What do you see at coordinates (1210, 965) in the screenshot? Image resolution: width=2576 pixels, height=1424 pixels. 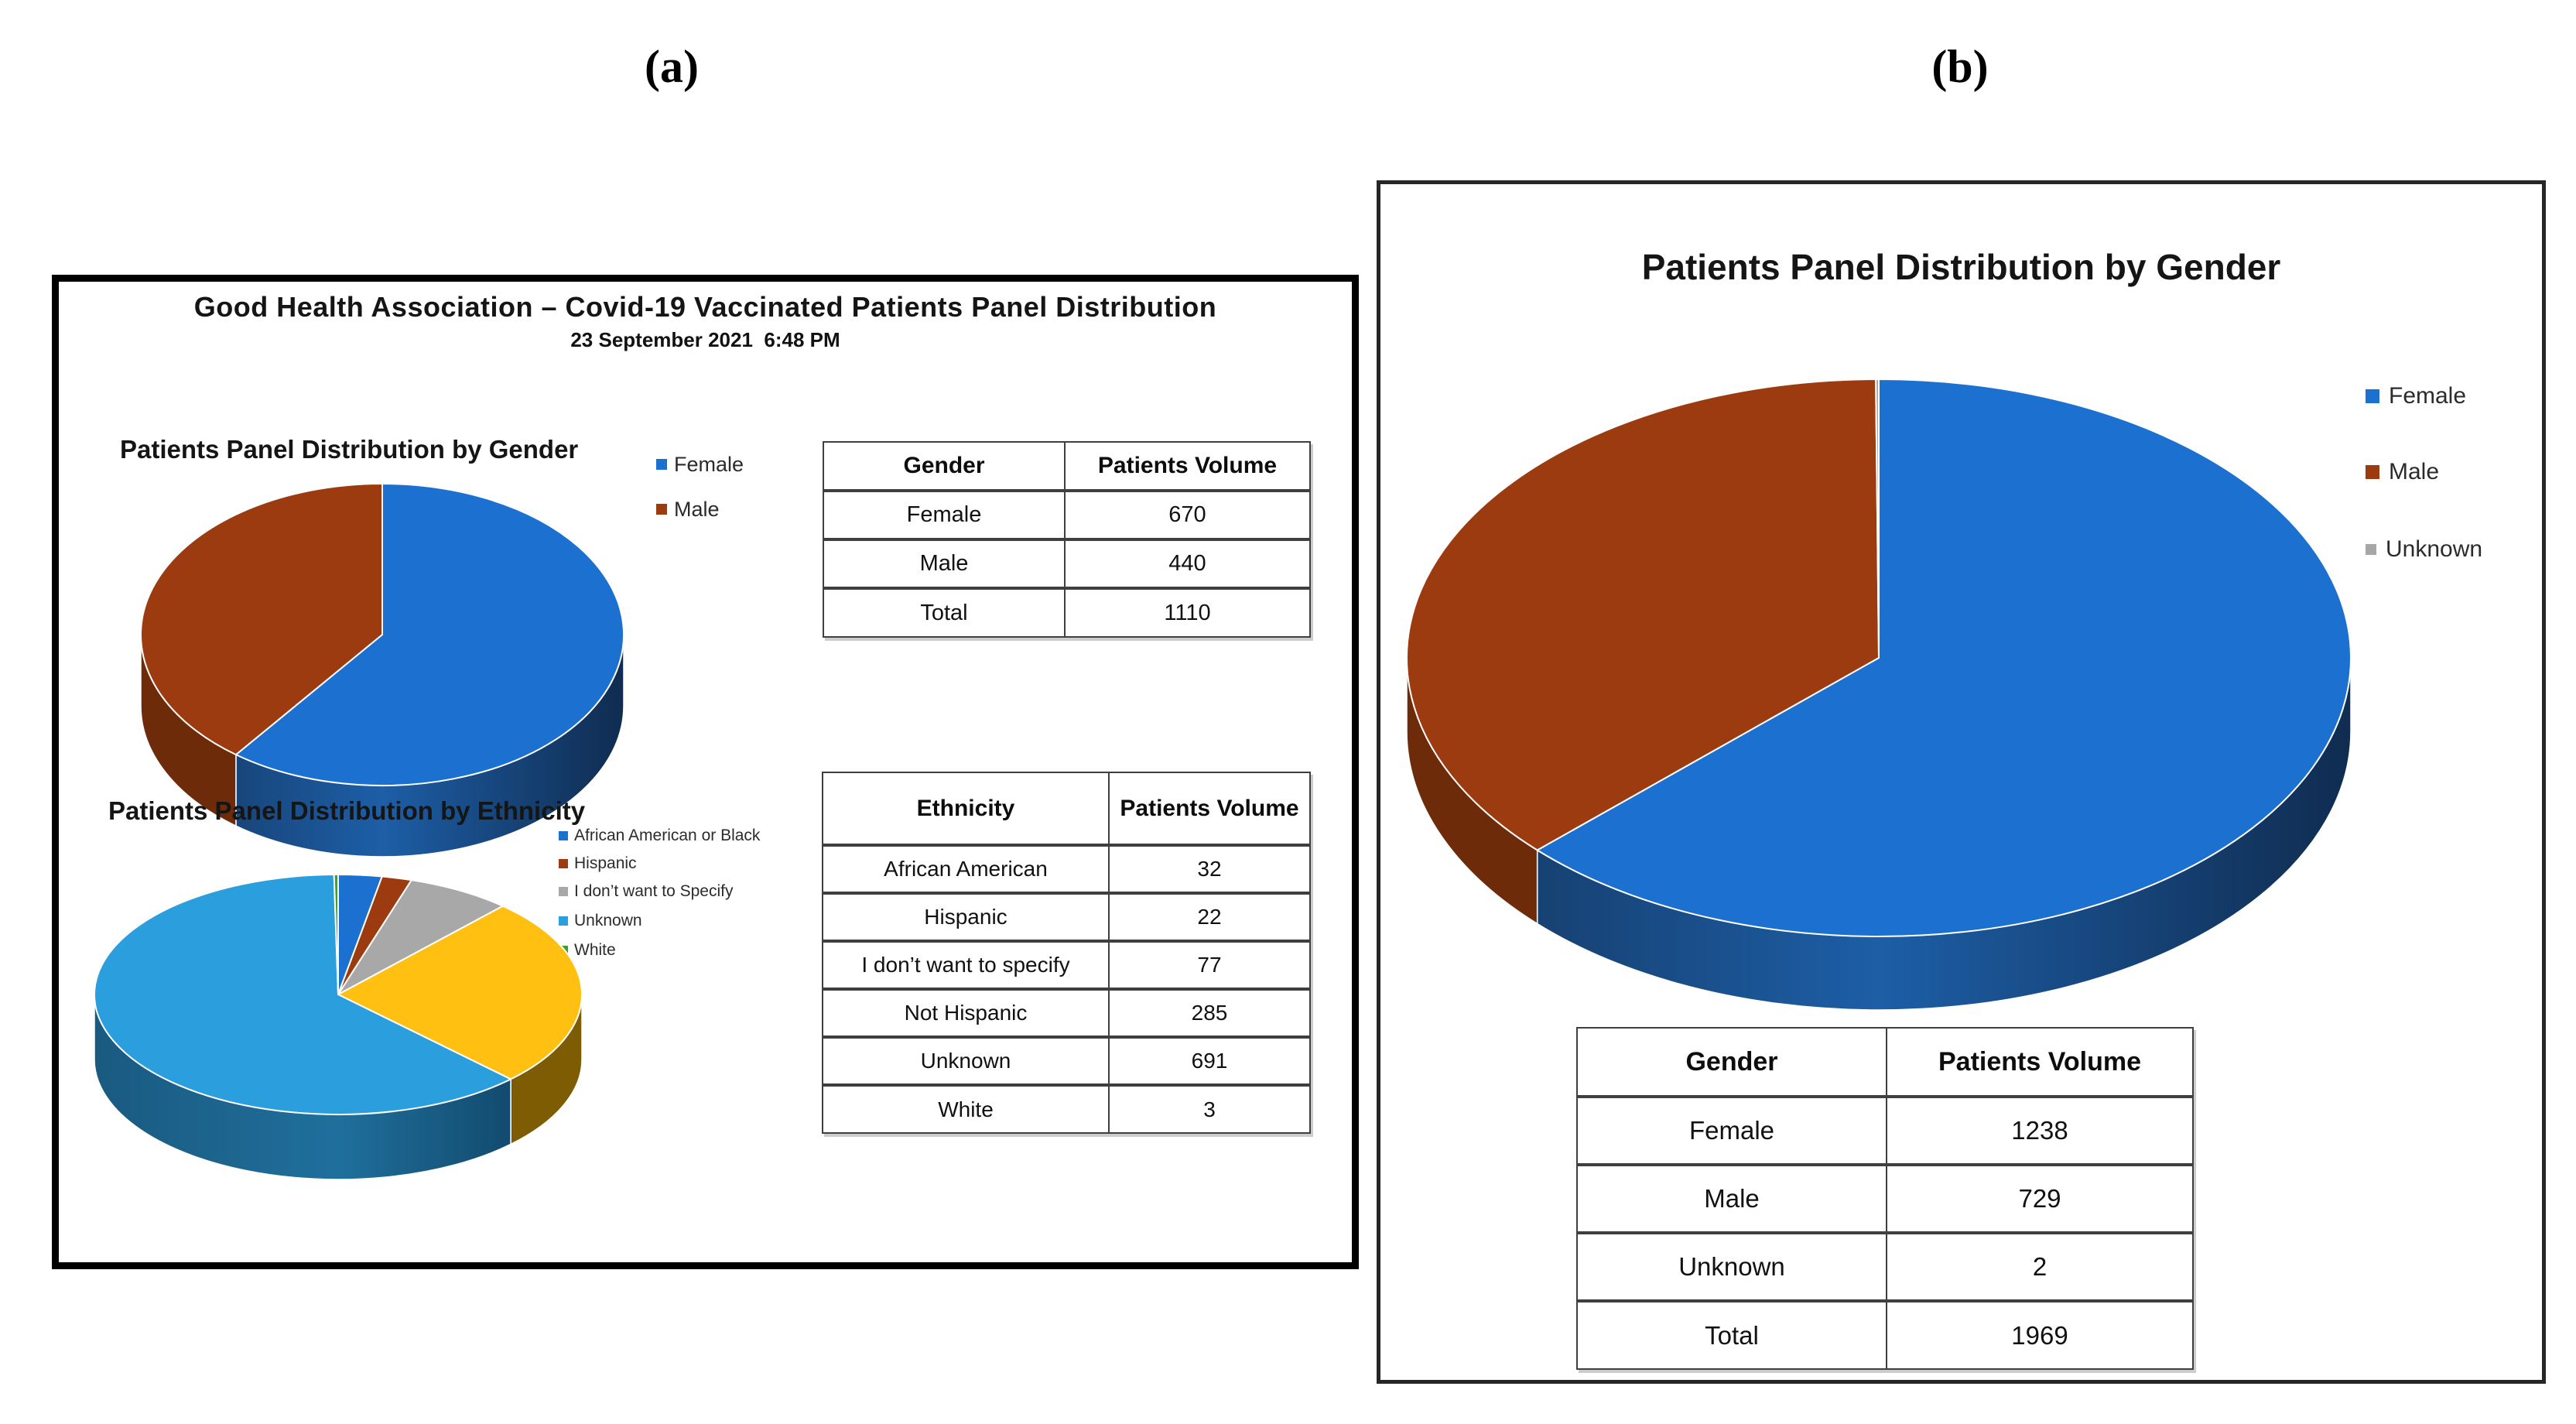 I see `cell-value: 77` at bounding box center [1210, 965].